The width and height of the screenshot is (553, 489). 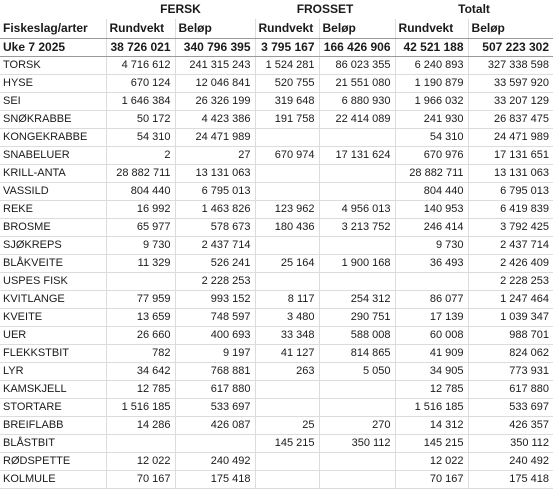 I want to click on cell-value: 50 172, so click(x=140, y=119).